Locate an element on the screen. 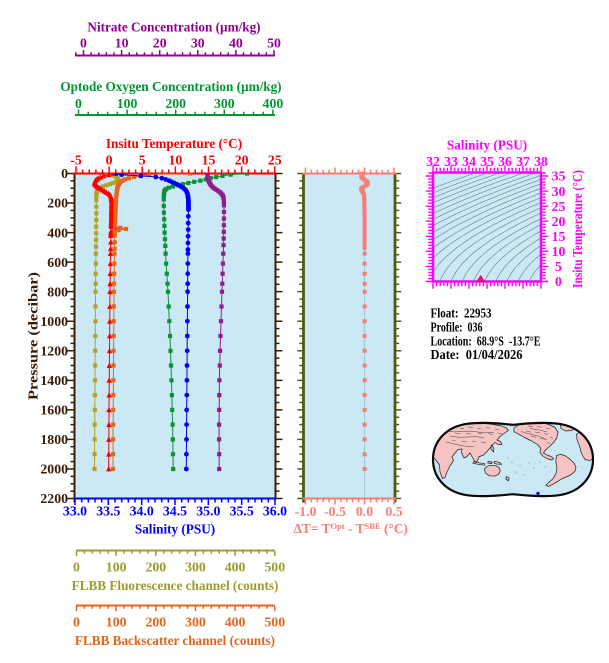  svg-text: -0.5 is located at coordinates (335, 511).